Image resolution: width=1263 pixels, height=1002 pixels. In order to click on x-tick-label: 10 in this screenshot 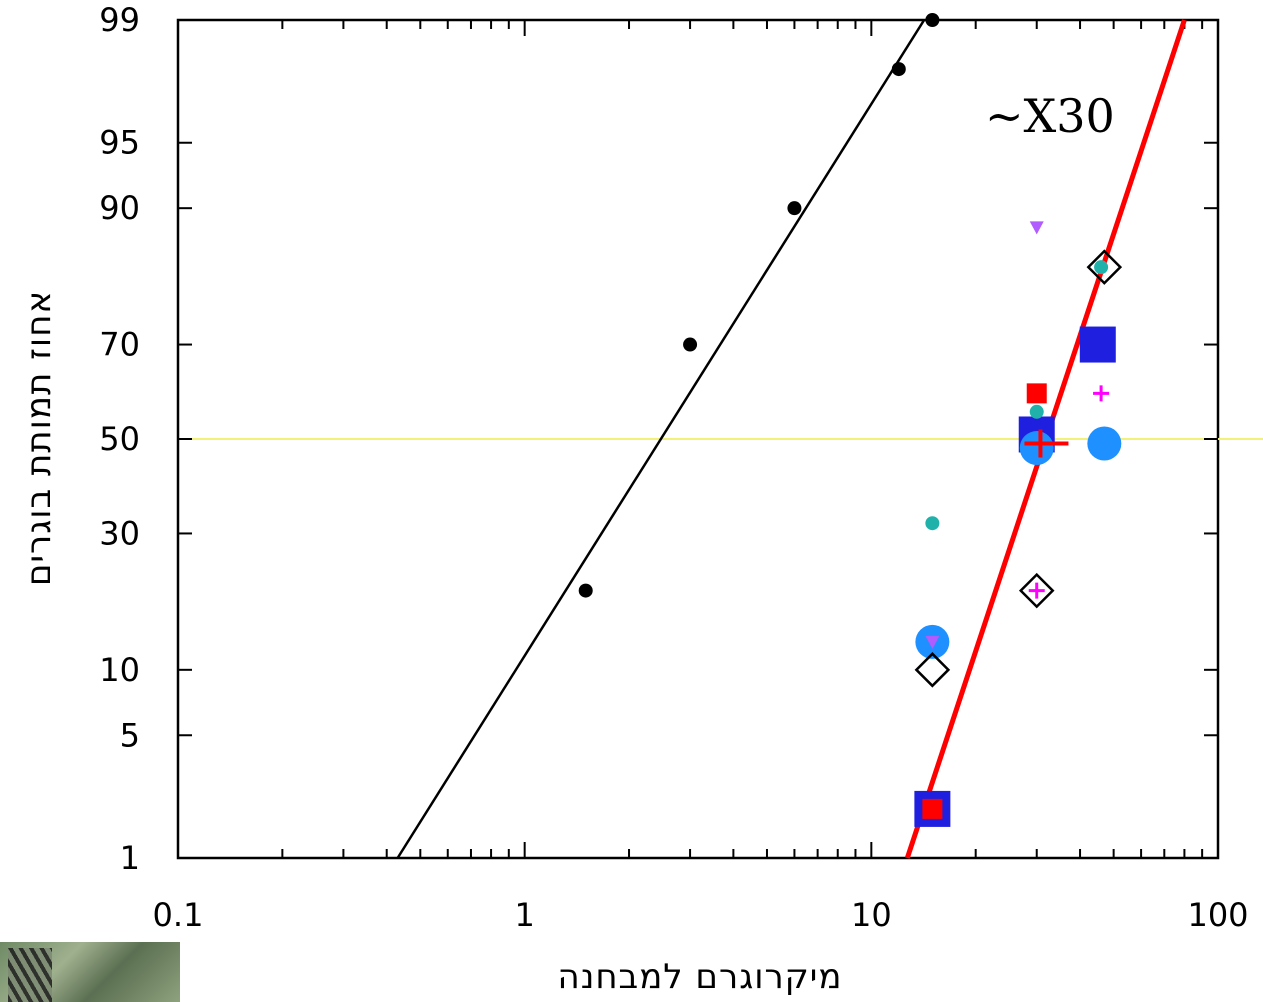, I will do `click(871, 915)`.